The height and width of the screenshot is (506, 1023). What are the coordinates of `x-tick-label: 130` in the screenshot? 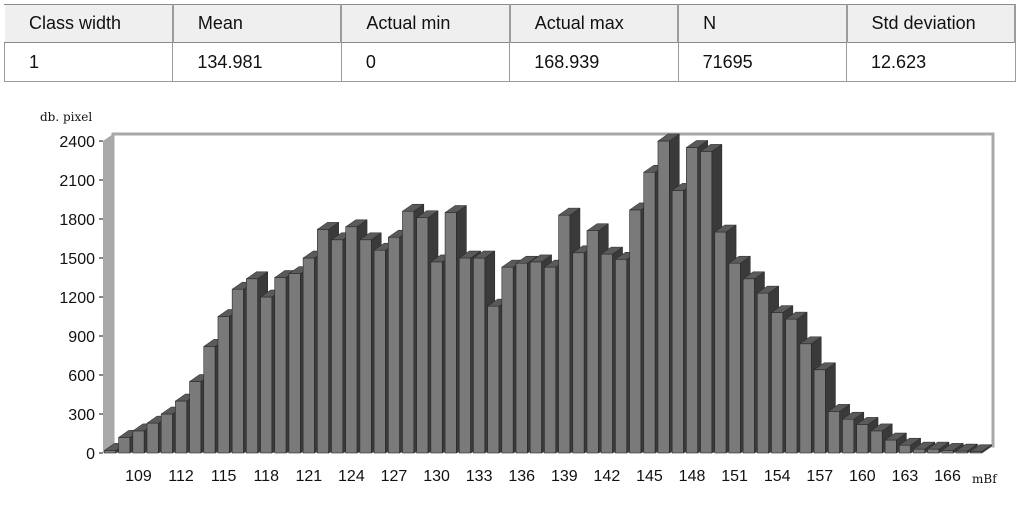 It's located at (436, 476).